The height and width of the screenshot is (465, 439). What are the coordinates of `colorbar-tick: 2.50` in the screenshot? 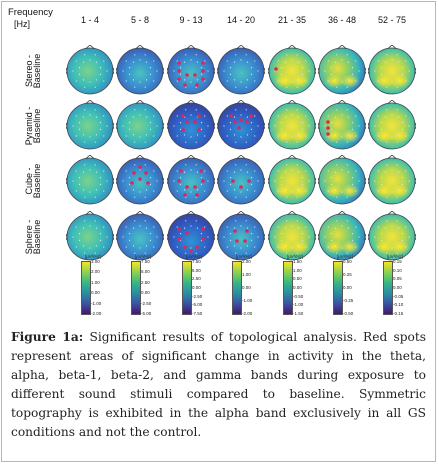 It's located at (145, 282).